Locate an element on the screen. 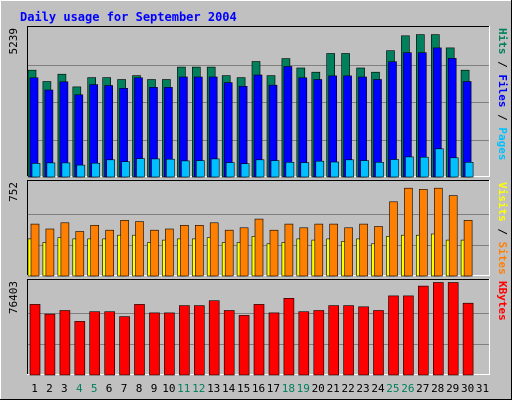  x-tick-label: 19 is located at coordinates (303, 388).